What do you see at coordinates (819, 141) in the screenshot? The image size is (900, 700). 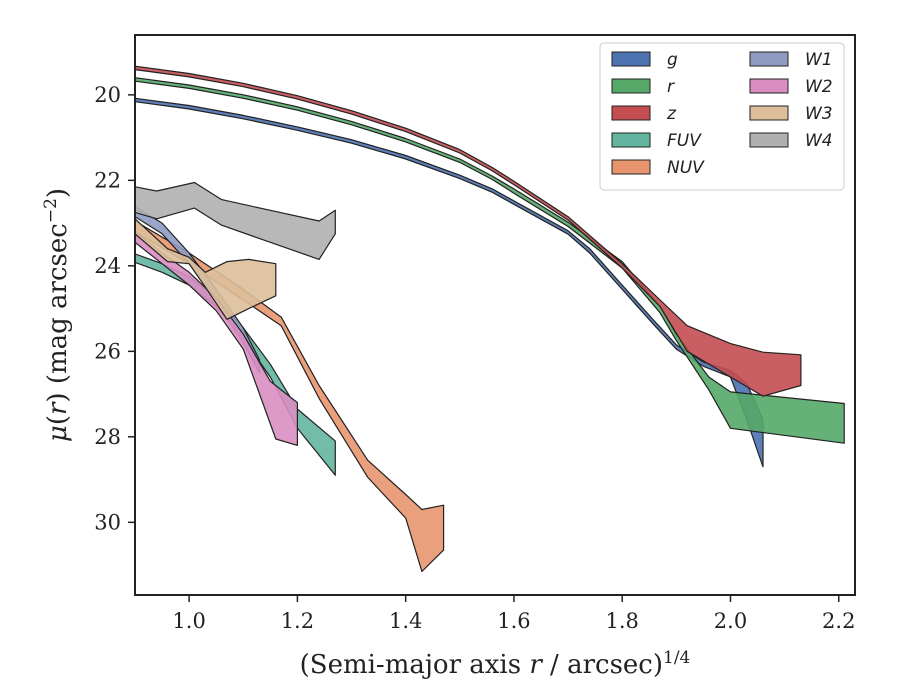 I see `legend-label-w4: W4` at bounding box center [819, 141].